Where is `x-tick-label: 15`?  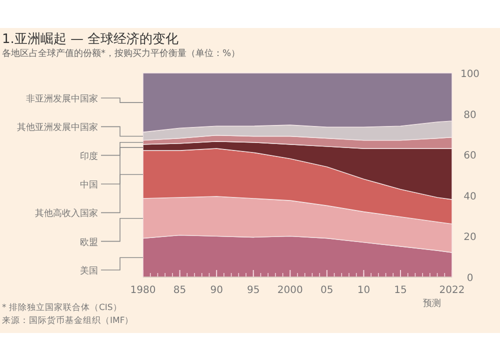 x-tick-label: 15 is located at coordinates (400, 290).